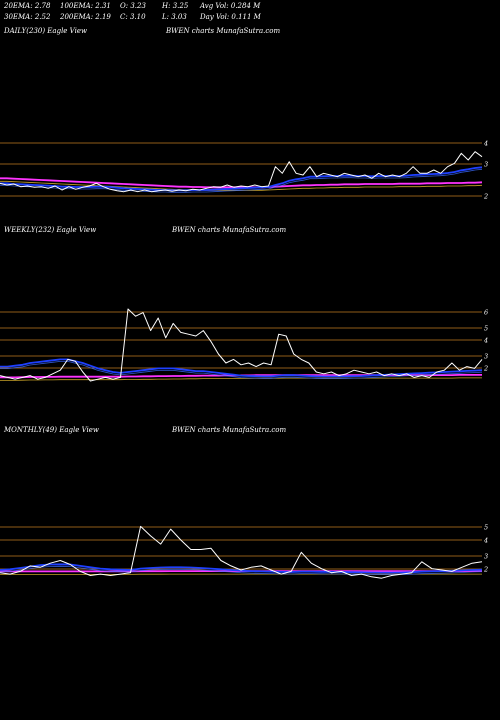  I want to click on ema200-line, so click(241, 183).